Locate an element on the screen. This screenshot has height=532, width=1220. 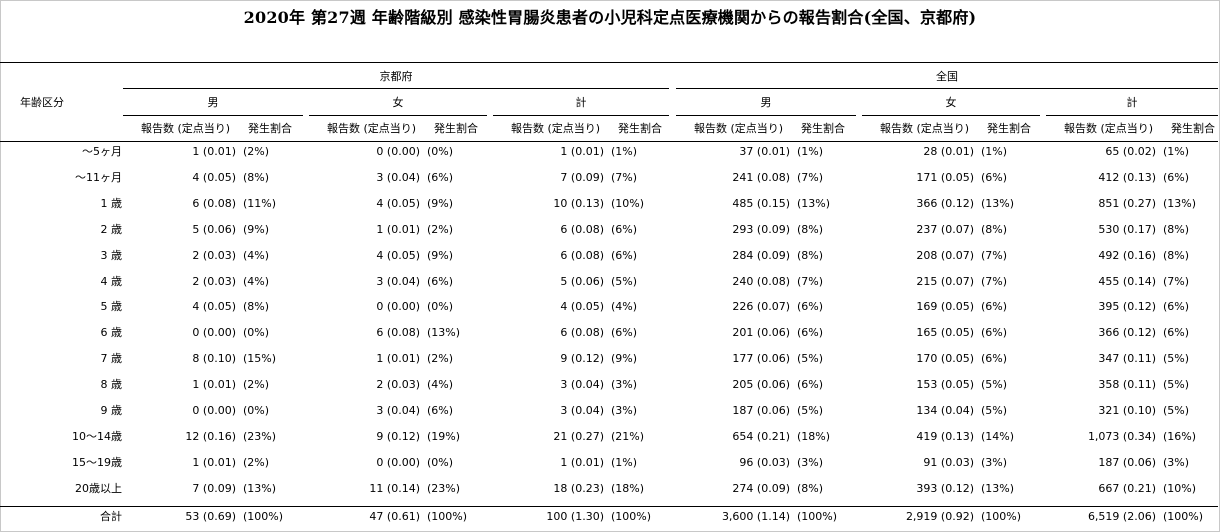
rate-cell: (1%) is located at coordinates (1176, 151).